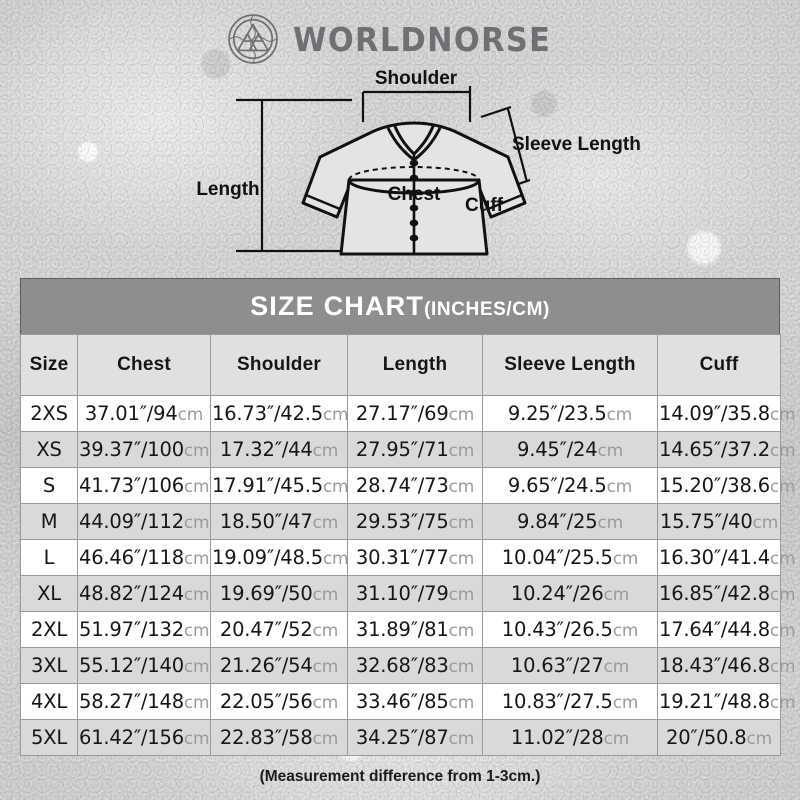 The height and width of the screenshot is (800, 800). Describe the element at coordinates (570, 665) in the screenshot. I see `cell-sleeve-length: 10.63″/27cm` at that location.